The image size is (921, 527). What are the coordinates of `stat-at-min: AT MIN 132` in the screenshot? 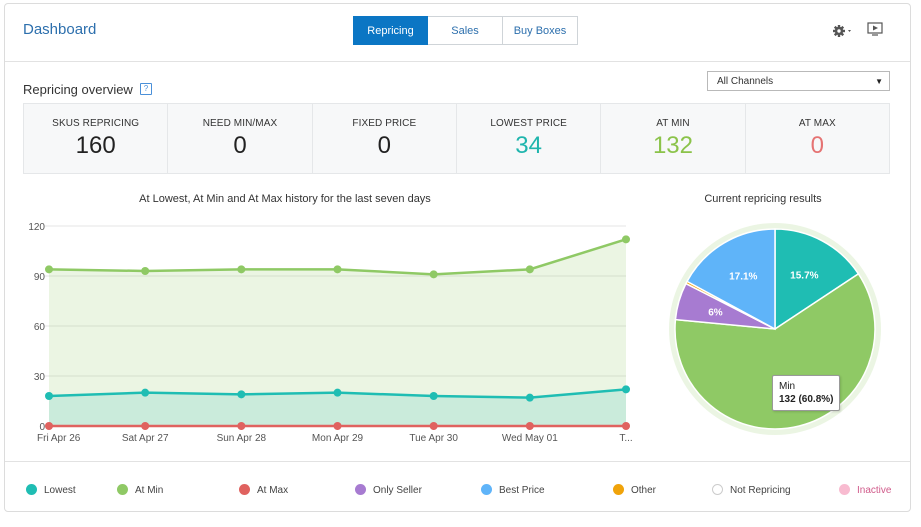 It's located at (673, 138).